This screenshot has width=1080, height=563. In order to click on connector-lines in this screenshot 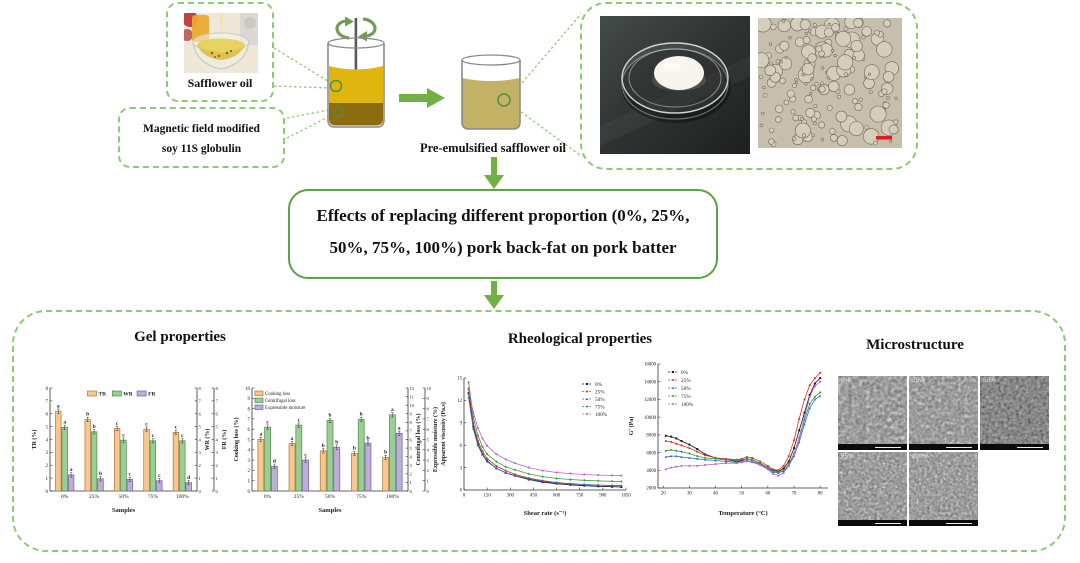, I will do `click(427, 85)`.